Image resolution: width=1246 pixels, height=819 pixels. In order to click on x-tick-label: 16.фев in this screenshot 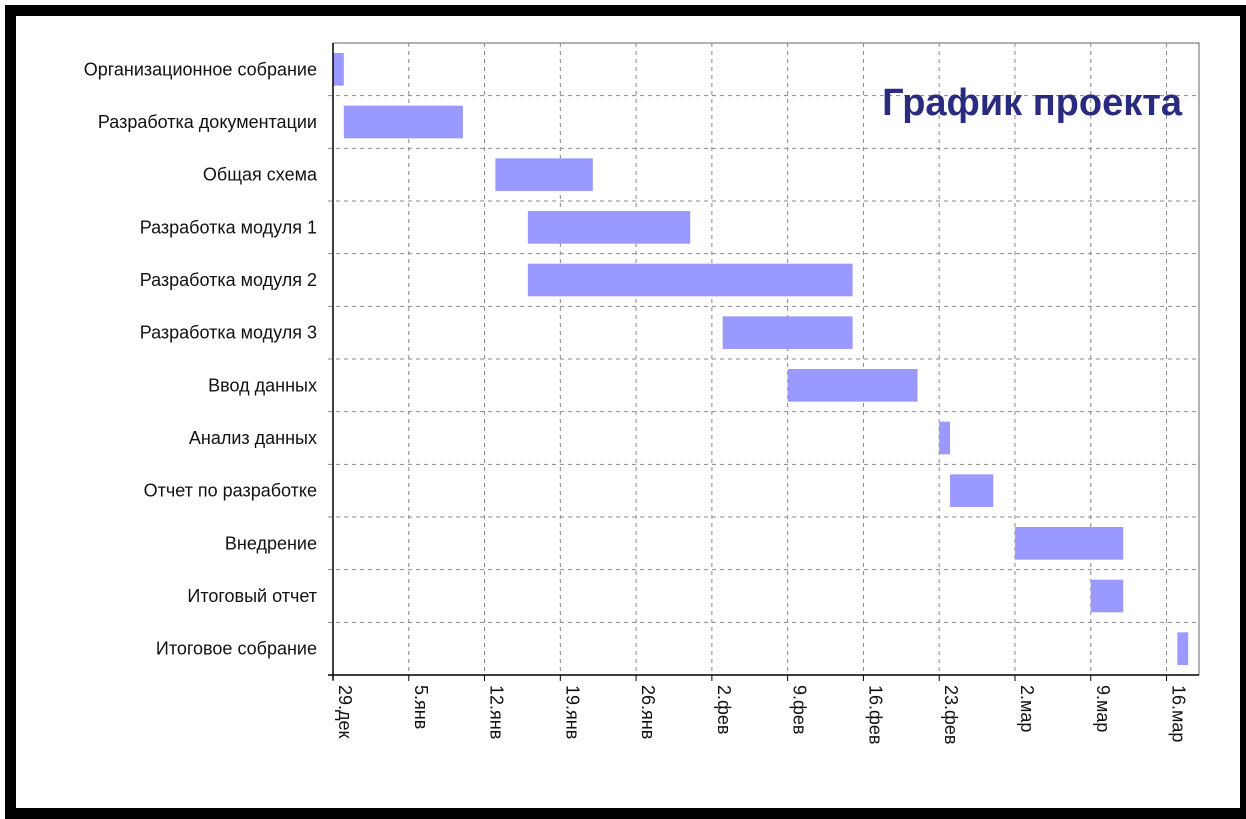, I will do `click(875, 714)`.